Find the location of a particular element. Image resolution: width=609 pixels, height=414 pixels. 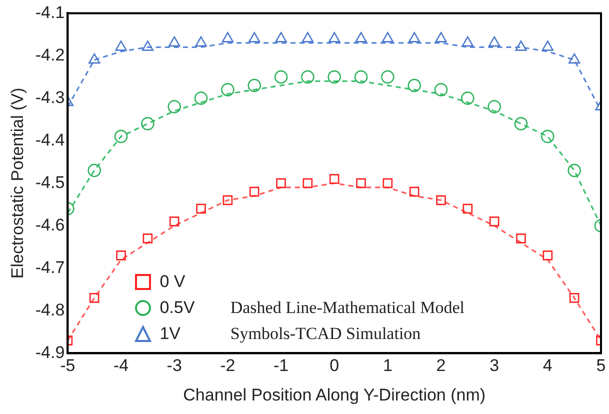

x-axis-title: Channel Position Along Y-Direction (nm) is located at coordinates (334, 394).